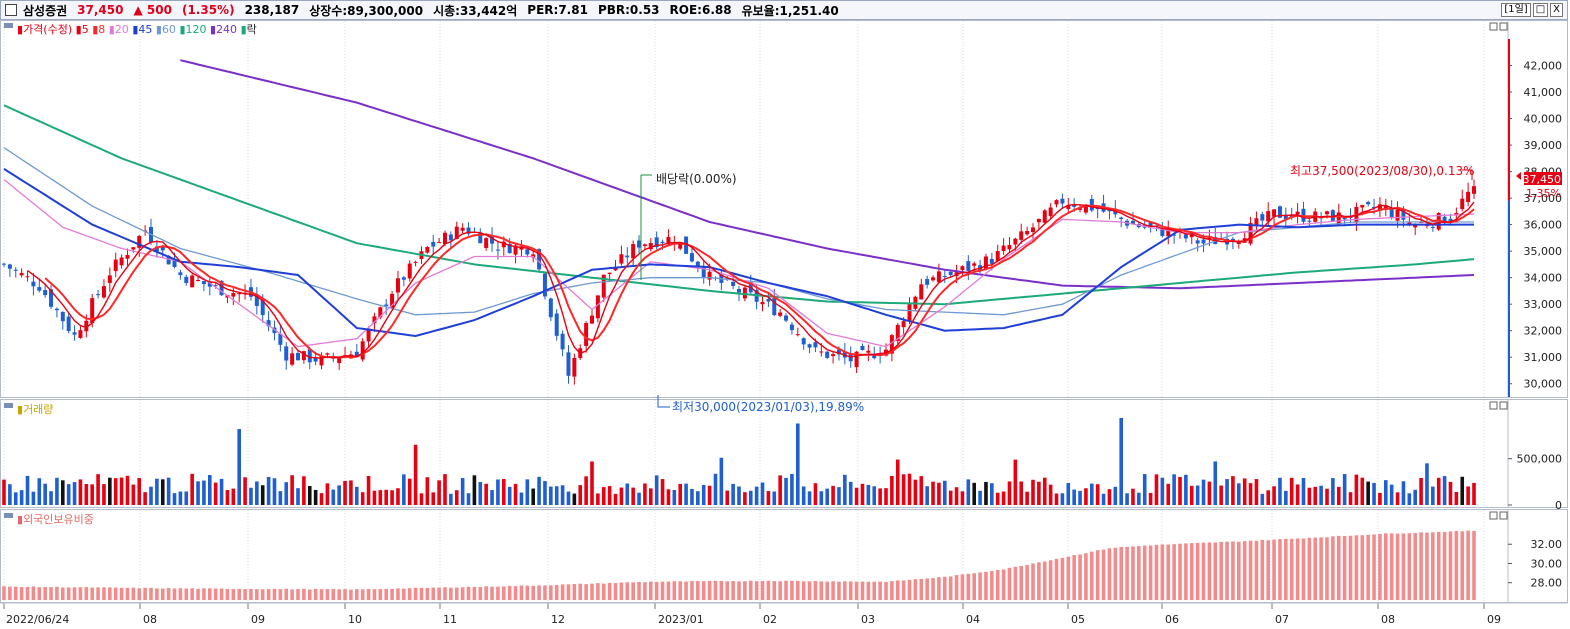  What do you see at coordinates (1542, 179) in the screenshot?
I see `last-price-label: 37,450` at bounding box center [1542, 179].